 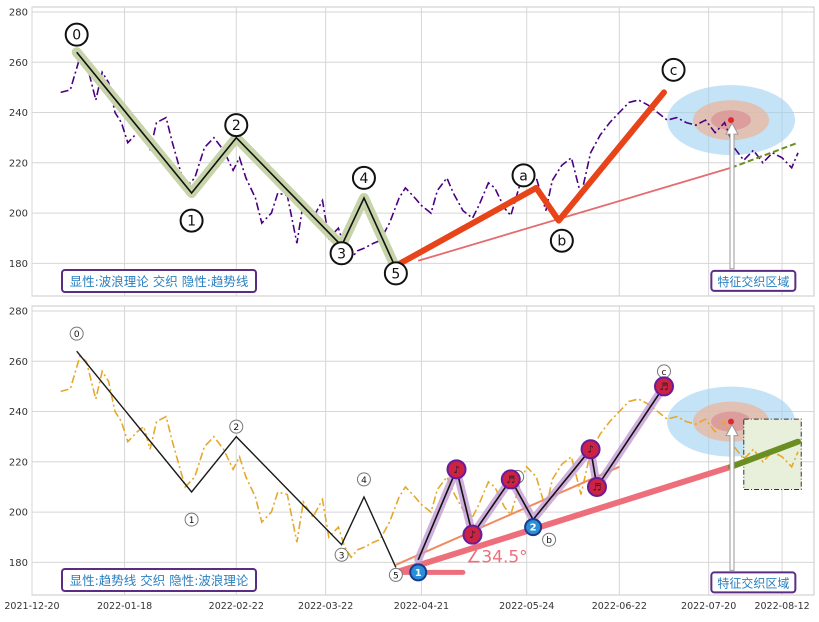 I want to click on x-tick-label: 2022-01-18, so click(x=124, y=606).